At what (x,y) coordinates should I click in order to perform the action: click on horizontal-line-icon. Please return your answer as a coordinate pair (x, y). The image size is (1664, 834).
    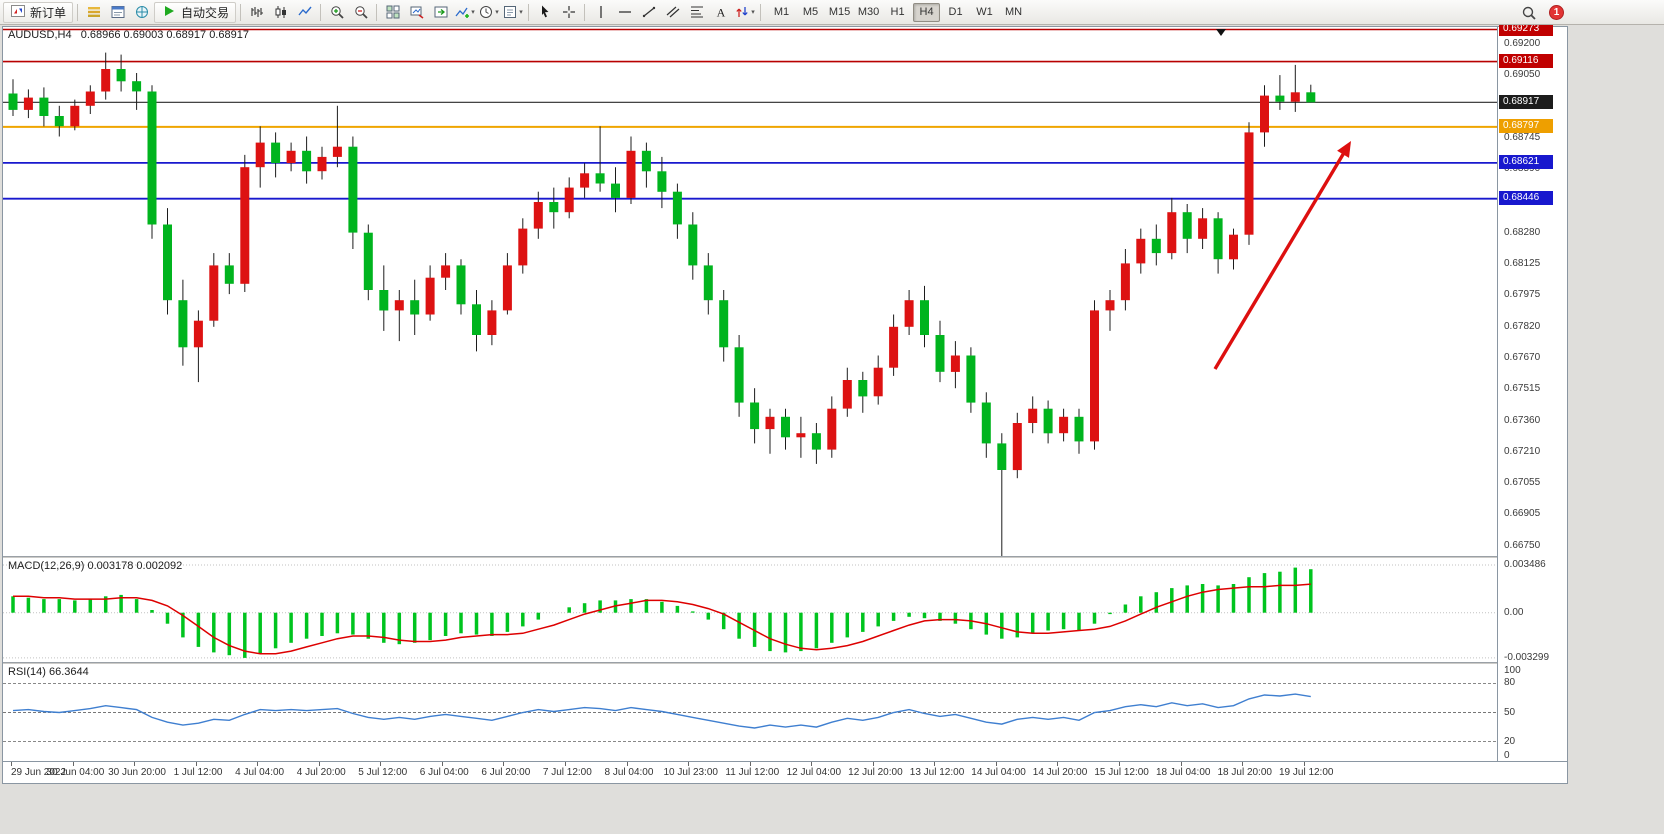
    Looking at the image, I should click on (624, 12).